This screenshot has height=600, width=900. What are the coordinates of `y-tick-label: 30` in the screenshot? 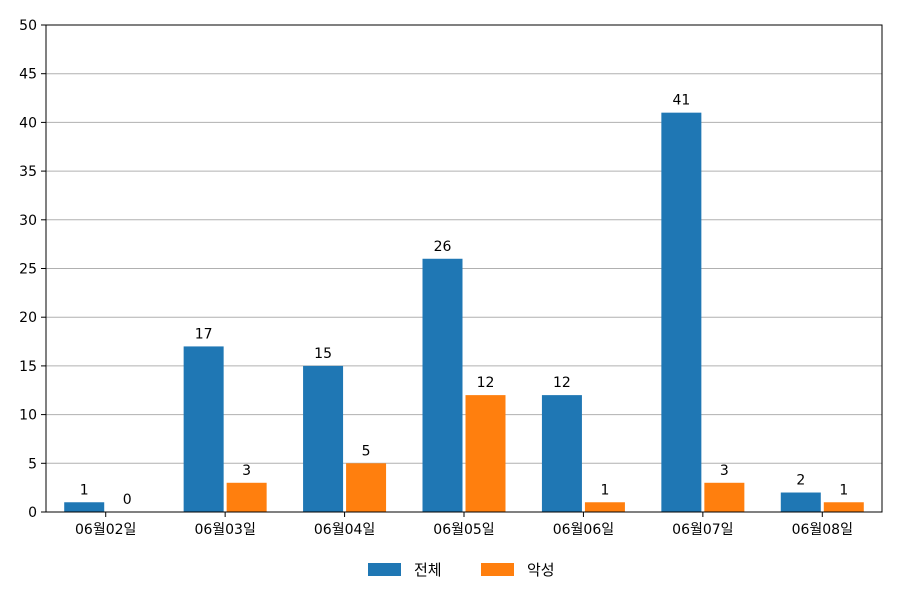 It's located at (28, 221).